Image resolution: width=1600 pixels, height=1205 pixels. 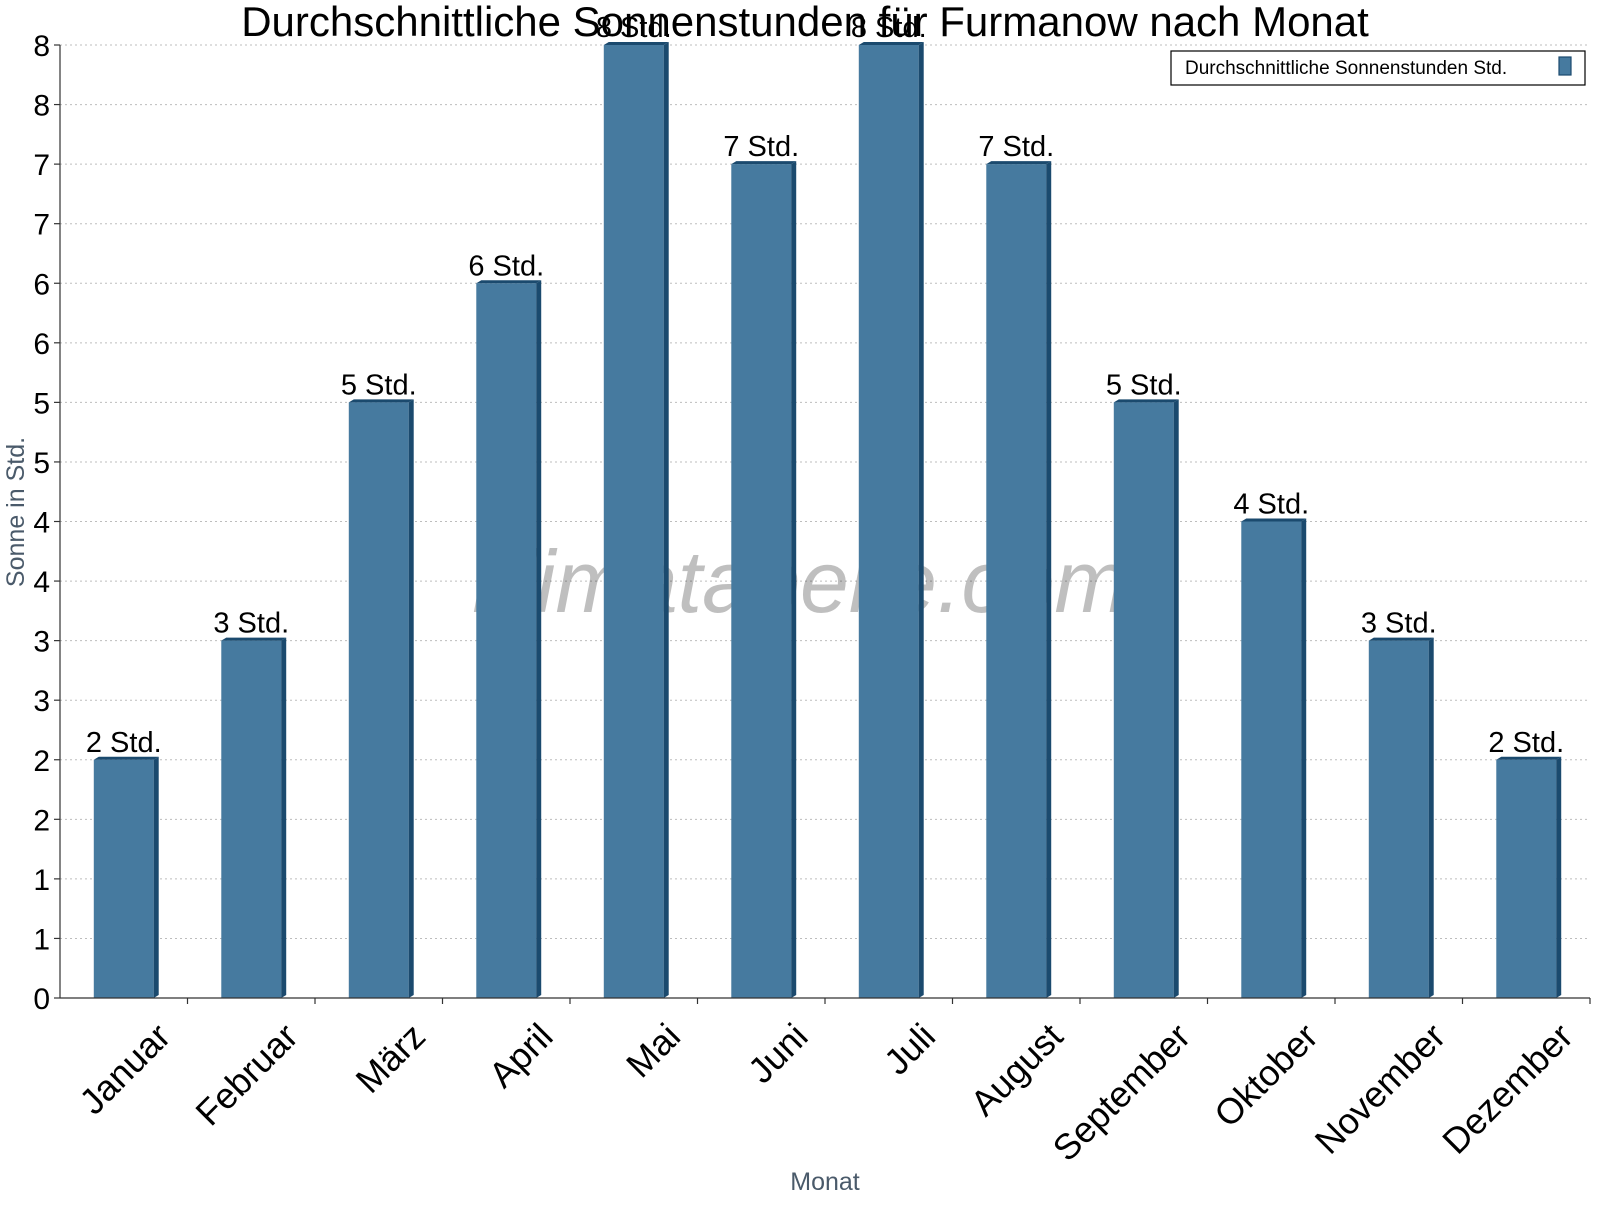 What do you see at coordinates (506, 266) in the screenshot?
I see `data-label: 6 Std.` at bounding box center [506, 266].